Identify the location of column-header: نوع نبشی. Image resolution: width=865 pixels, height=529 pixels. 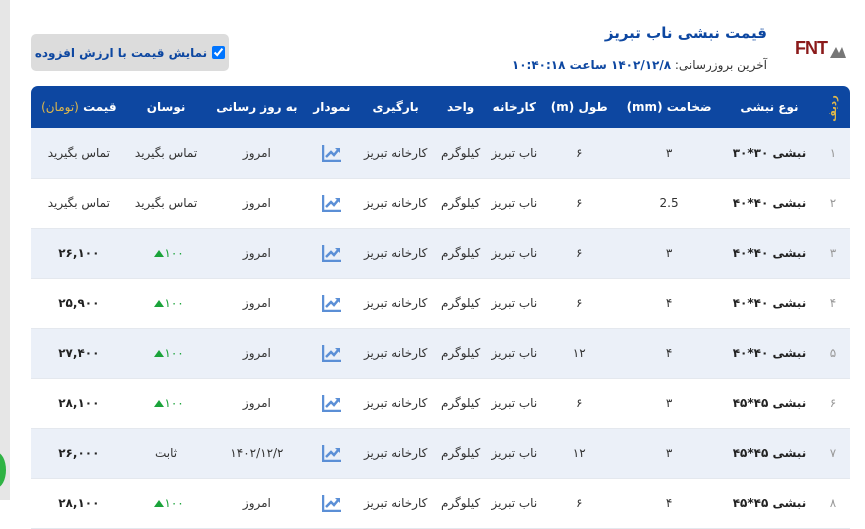
(769, 107).